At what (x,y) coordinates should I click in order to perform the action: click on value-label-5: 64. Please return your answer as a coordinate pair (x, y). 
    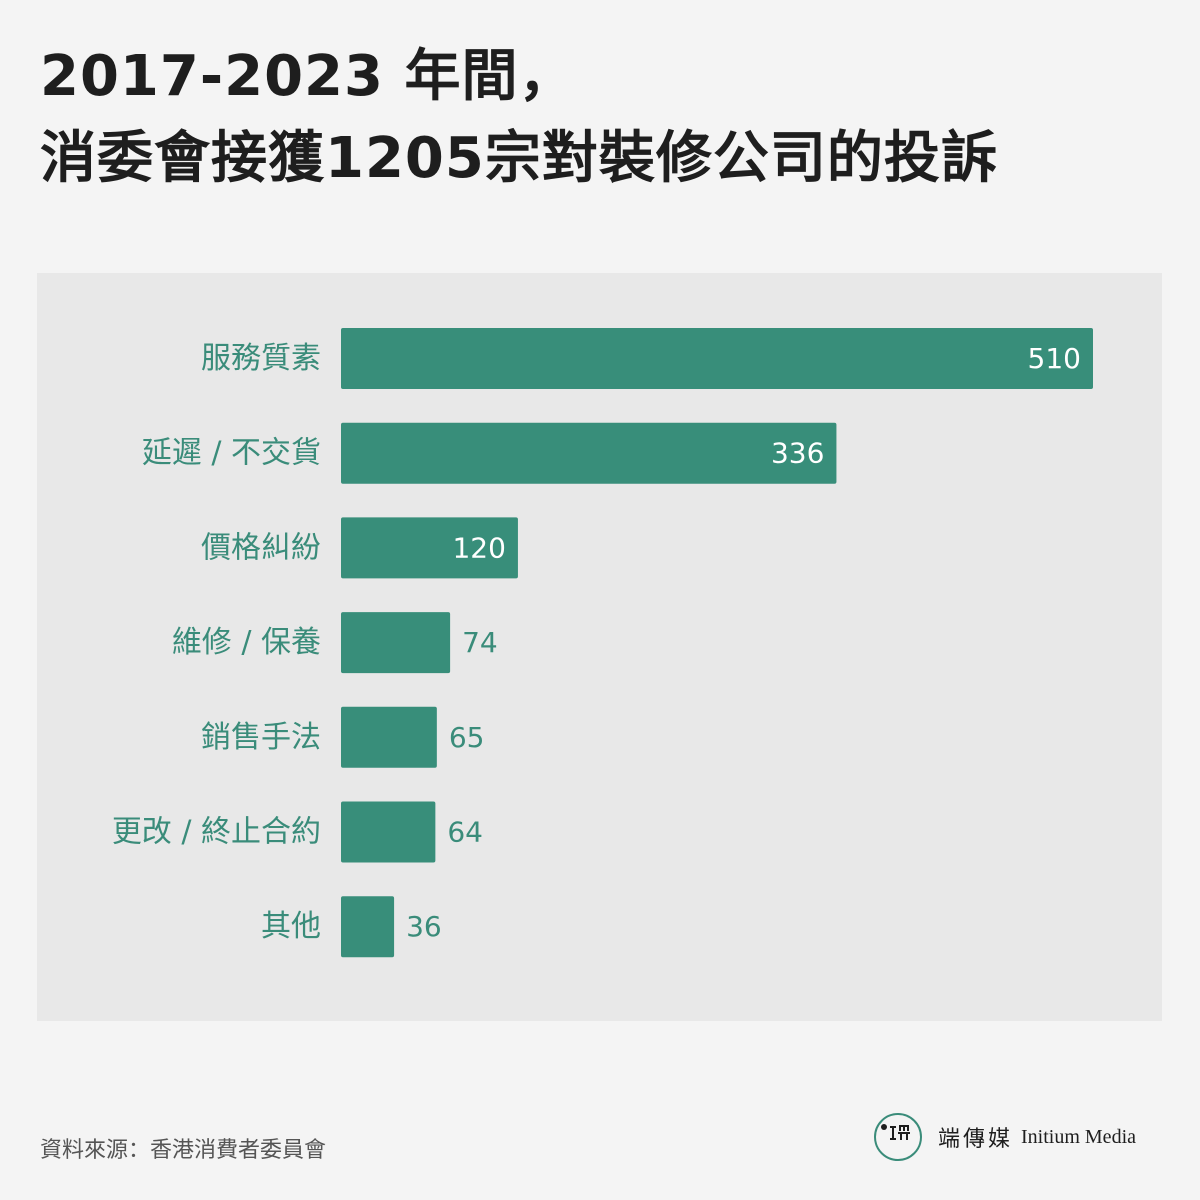
    Looking at the image, I should click on (465, 832).